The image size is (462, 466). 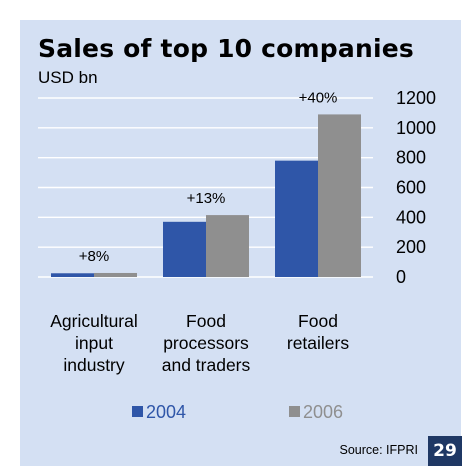 What do you see at coordinates (94, 256) in the screenshot?
I see `growth-label-0: +8%` at bounding box center [94, 256].